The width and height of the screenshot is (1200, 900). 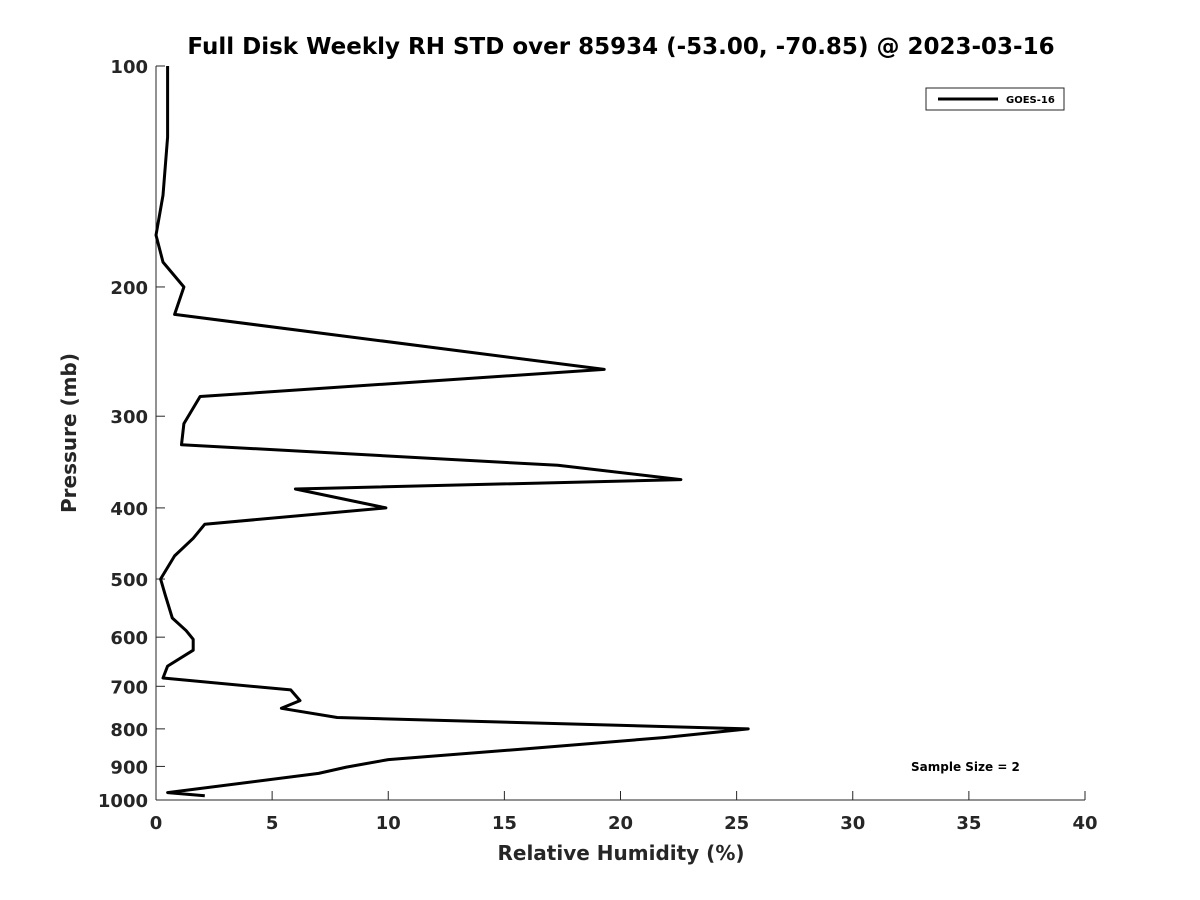 What do you see at coordinates (504, 823) in the screenshot?
I see `x-tick-label: 15` at bounding box center [504, 823].